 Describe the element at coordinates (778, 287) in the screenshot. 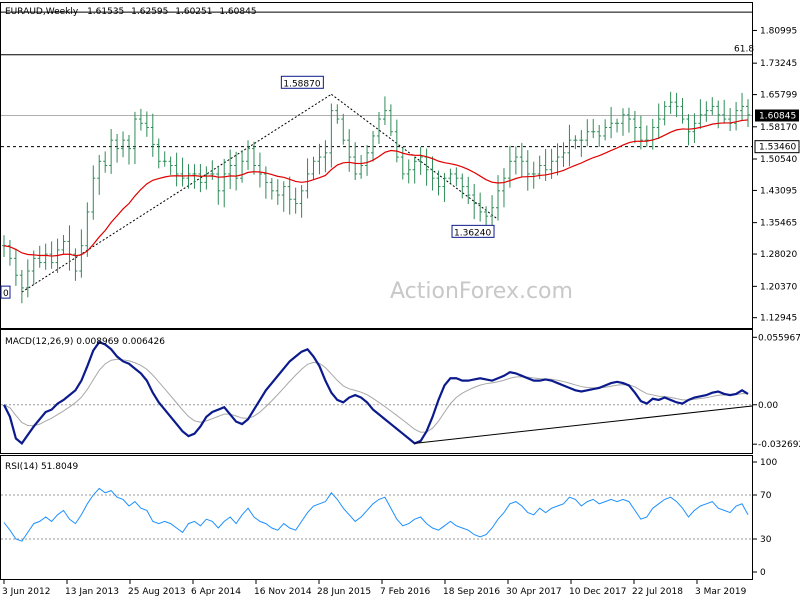

I see `price-y-tick-label: 1.20370` at that location.